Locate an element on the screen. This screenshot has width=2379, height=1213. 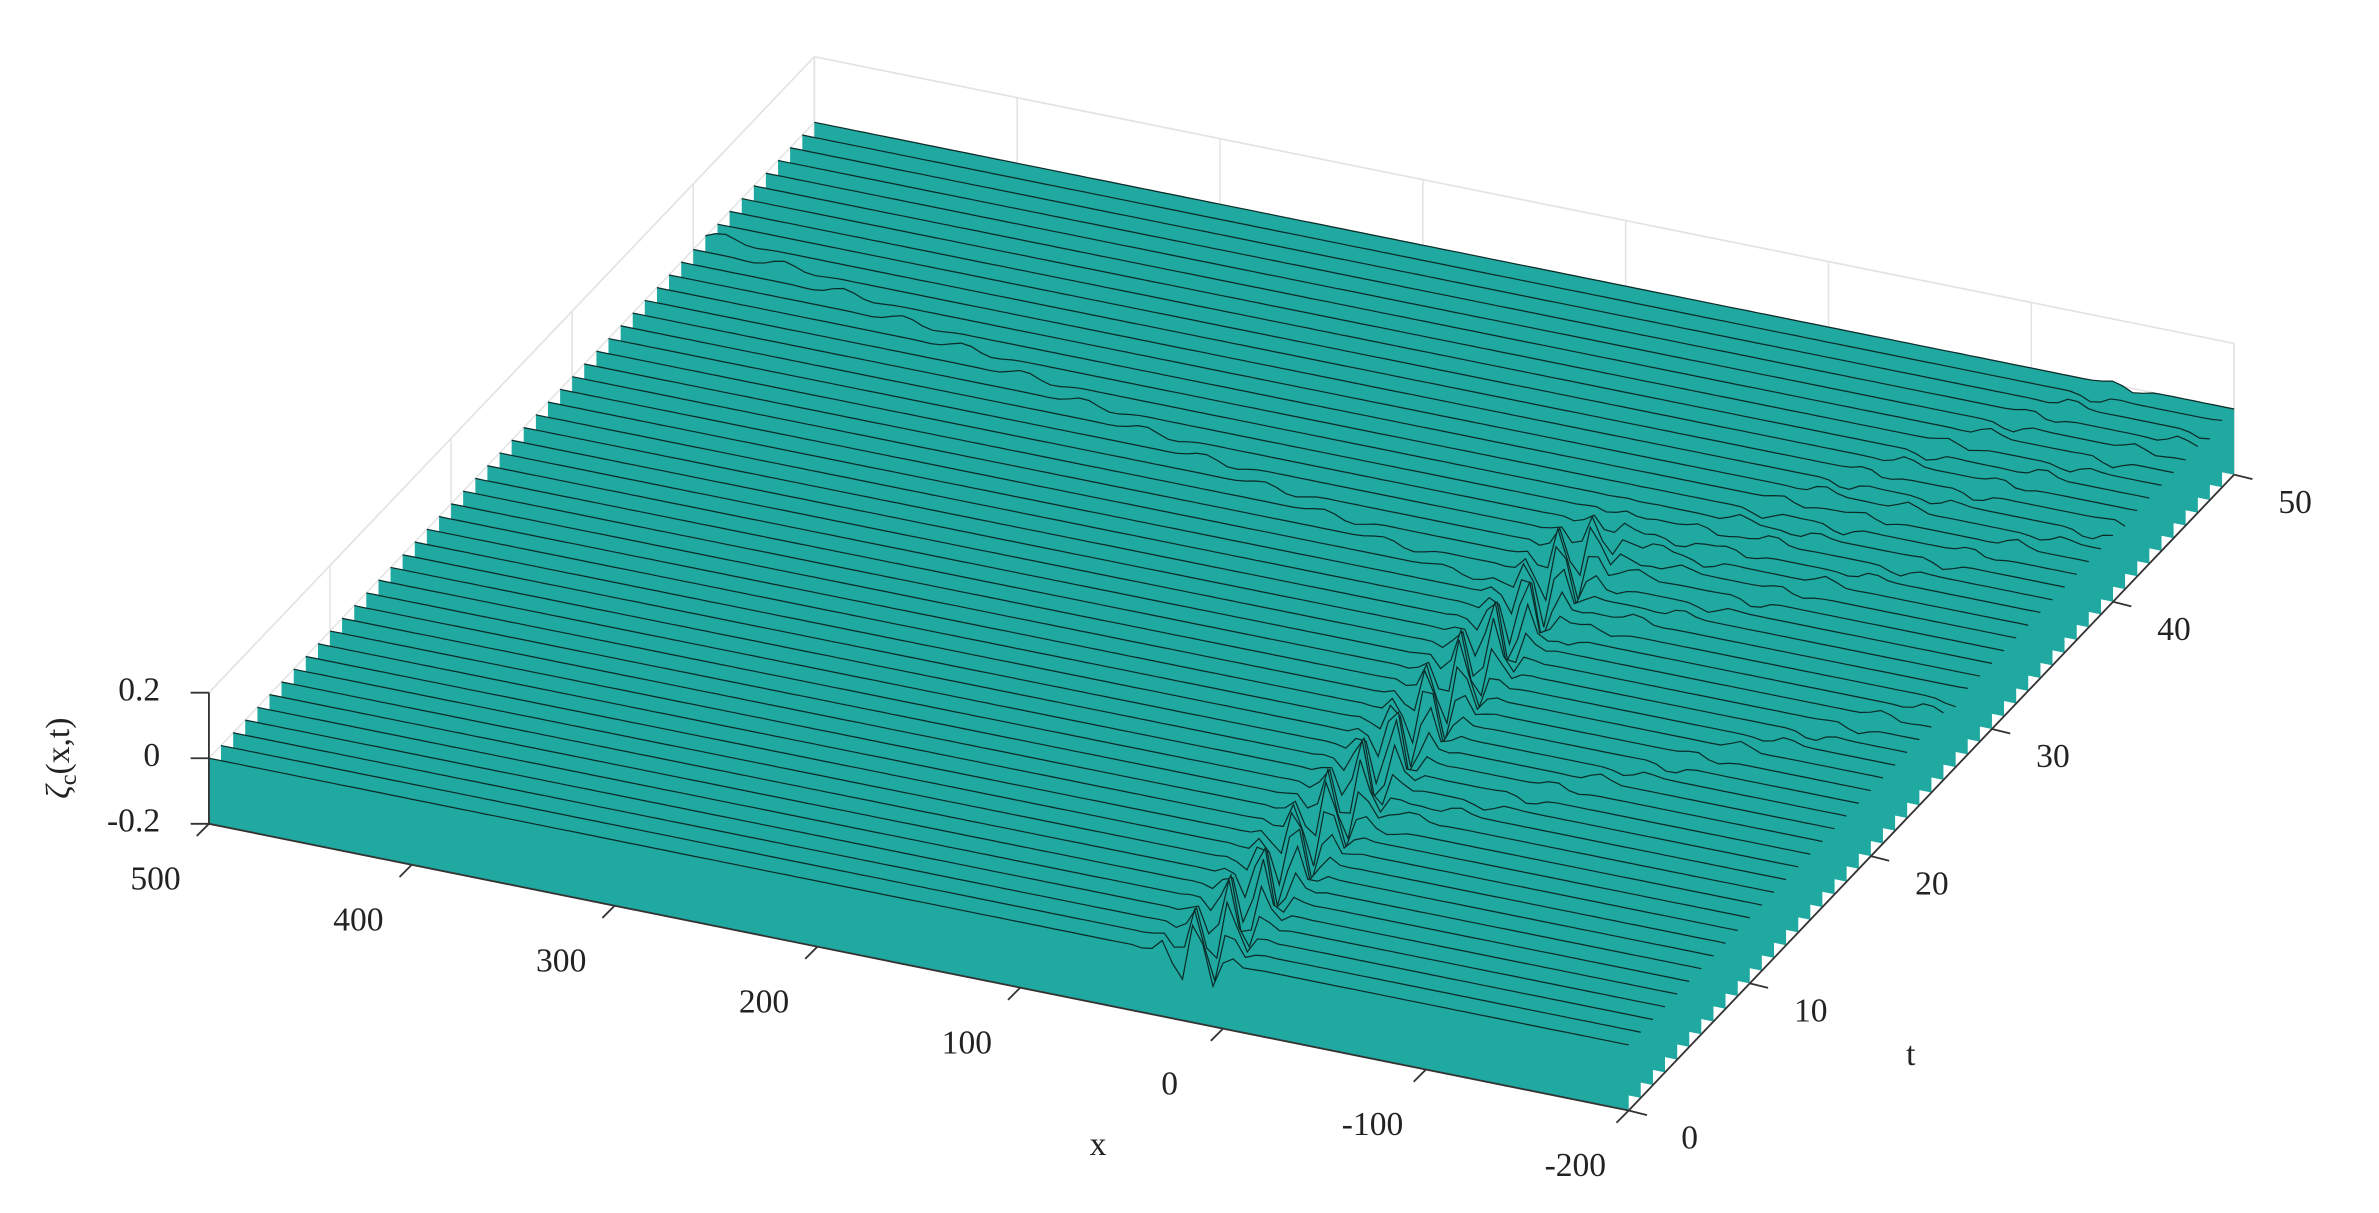
t-axis is located at coordinates (1931, 792).